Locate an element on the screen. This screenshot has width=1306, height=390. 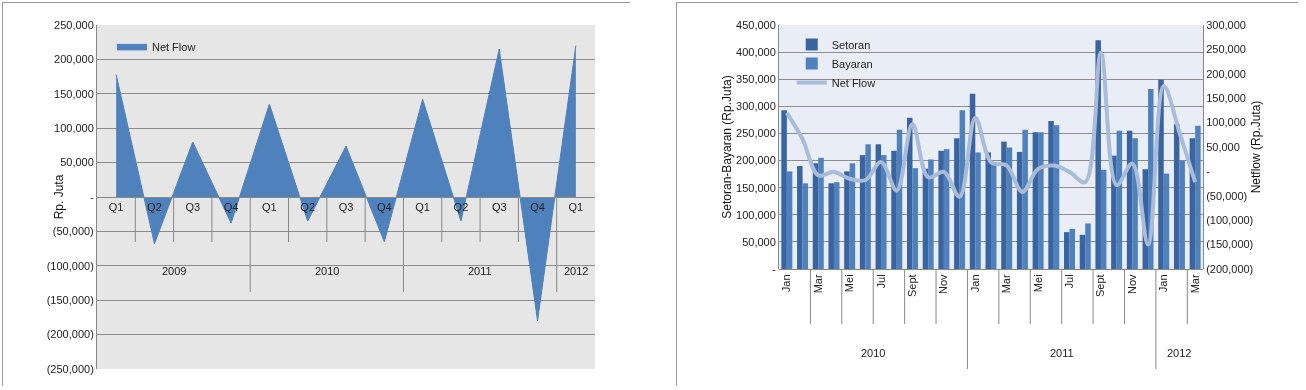
y-tick-label: (100,000) is located at coordinates (70, 265).